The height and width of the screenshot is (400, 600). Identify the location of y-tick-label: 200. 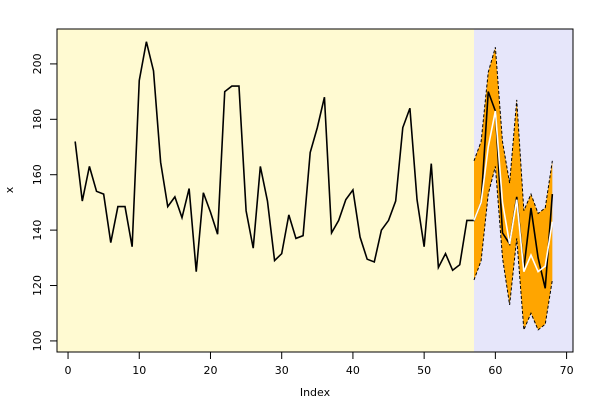
(37, 63).